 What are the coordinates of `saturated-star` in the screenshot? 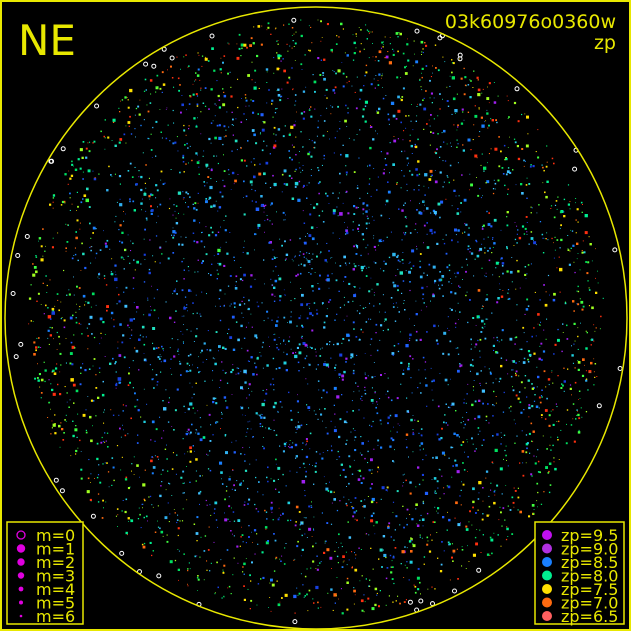 It's located at (620, 368).